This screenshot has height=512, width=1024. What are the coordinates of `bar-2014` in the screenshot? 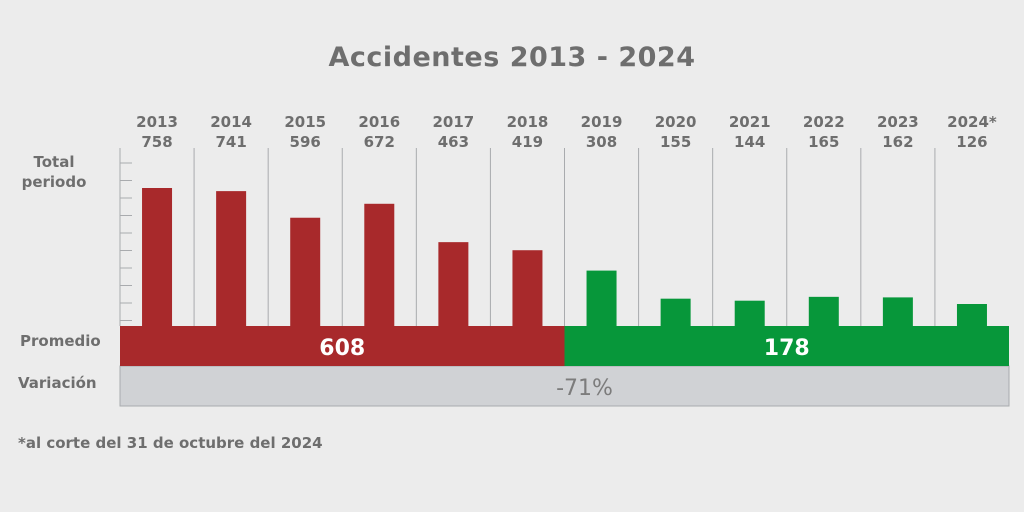 It's located at (231, 259).